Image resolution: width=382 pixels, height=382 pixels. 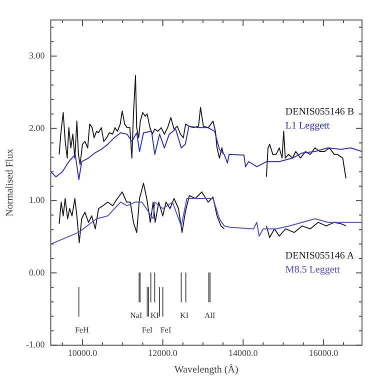 What do you see at coordinates (83, 353) in the screenshot?
I see `x-tick-label: 10000.0` at bounding box center [83, 353].